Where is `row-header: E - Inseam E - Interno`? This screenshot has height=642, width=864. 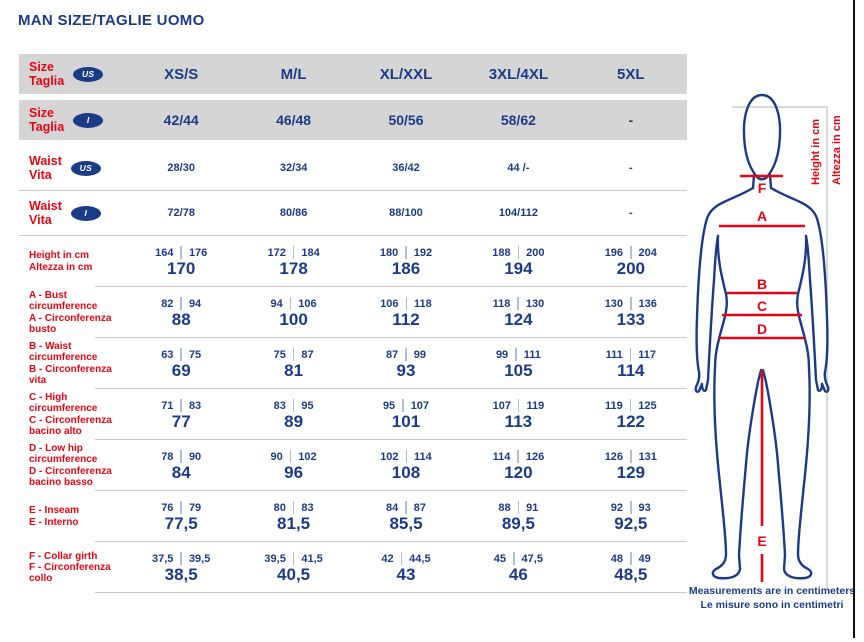
row-header: E - Inseam E - Interno is located at coordinates (72, 516).